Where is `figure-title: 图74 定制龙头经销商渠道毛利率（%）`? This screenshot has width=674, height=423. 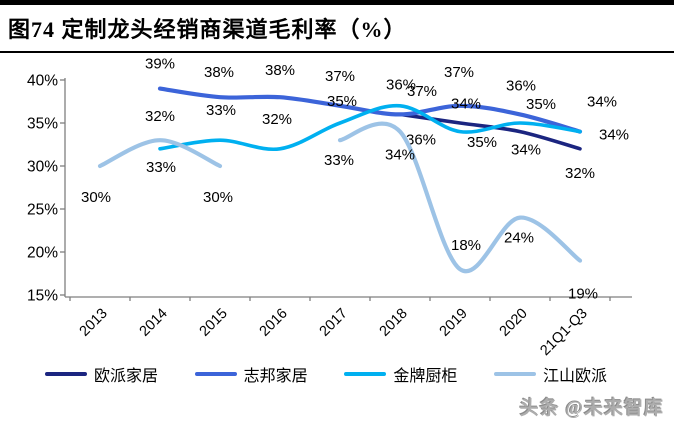 figure-title: 图74 定制龙头经销商渠道毛利率（%） is located at coordinates (207, 29).